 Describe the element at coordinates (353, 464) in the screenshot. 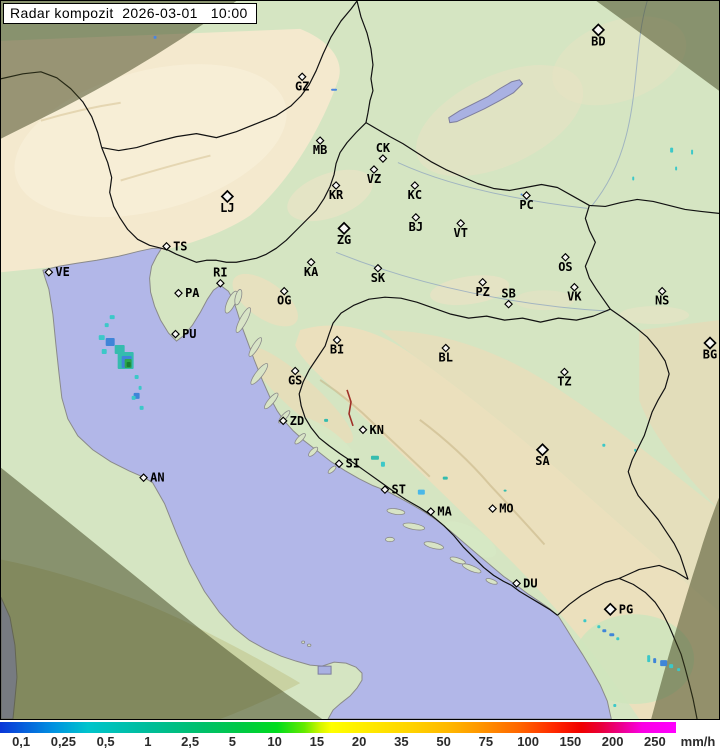

I see `city-label: SI` at that location.